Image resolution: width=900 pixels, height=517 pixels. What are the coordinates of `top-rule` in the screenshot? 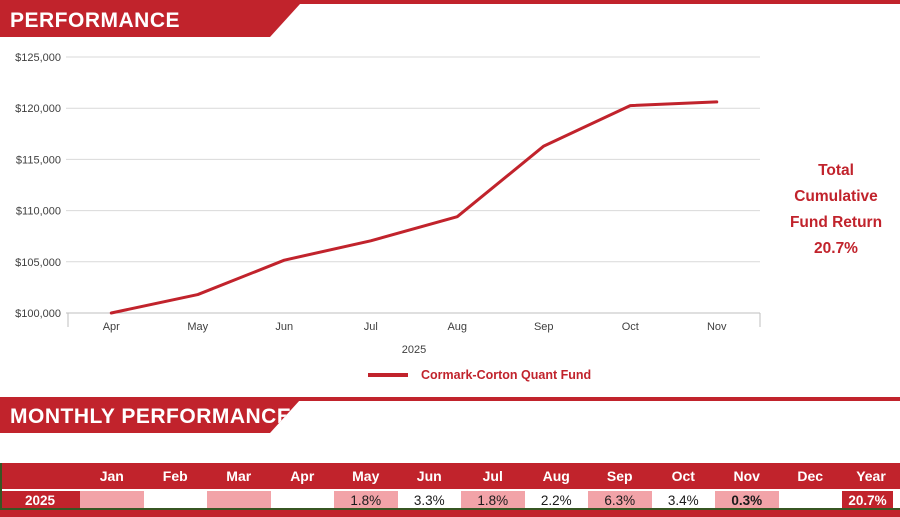 It's located at (450, 2).